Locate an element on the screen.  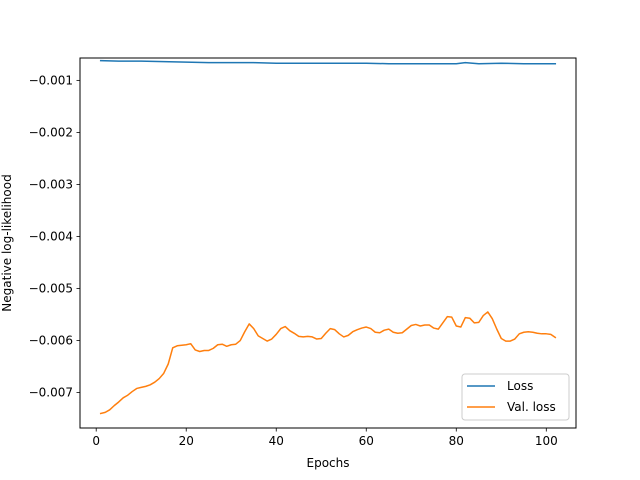
x-axis-ticks: 0 20 40 60 80 100 is located at coordinates (325, 438).